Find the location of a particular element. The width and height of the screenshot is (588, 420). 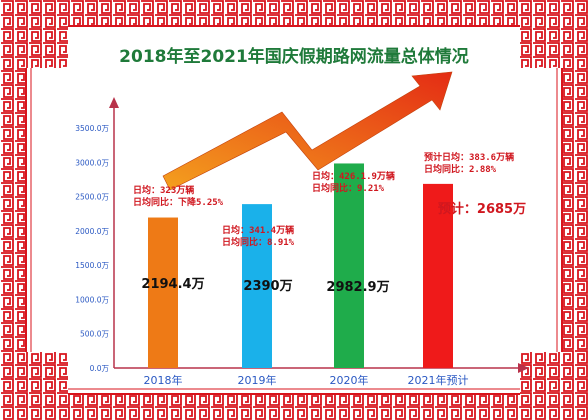

annotation-text: 日均：341.4万辆 is located at coordinates (258, 230).